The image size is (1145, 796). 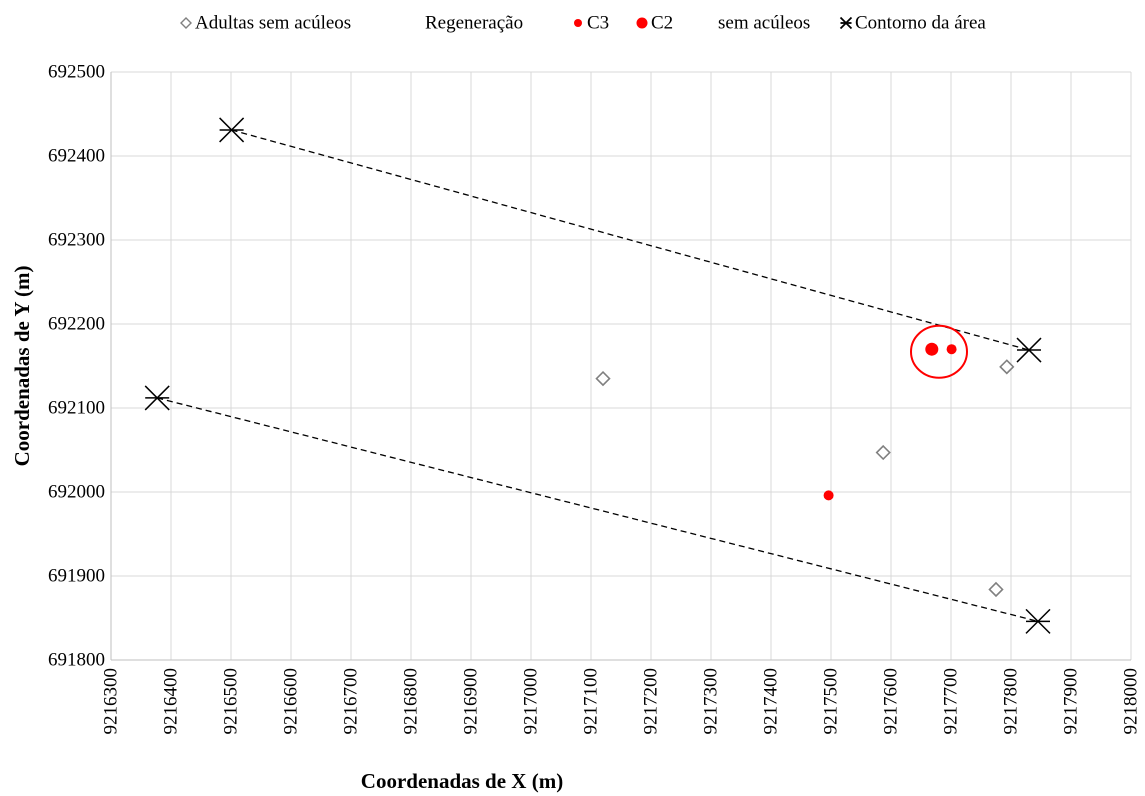 I want to click on y-tick-label: 692500, so click(x=76, y=72).